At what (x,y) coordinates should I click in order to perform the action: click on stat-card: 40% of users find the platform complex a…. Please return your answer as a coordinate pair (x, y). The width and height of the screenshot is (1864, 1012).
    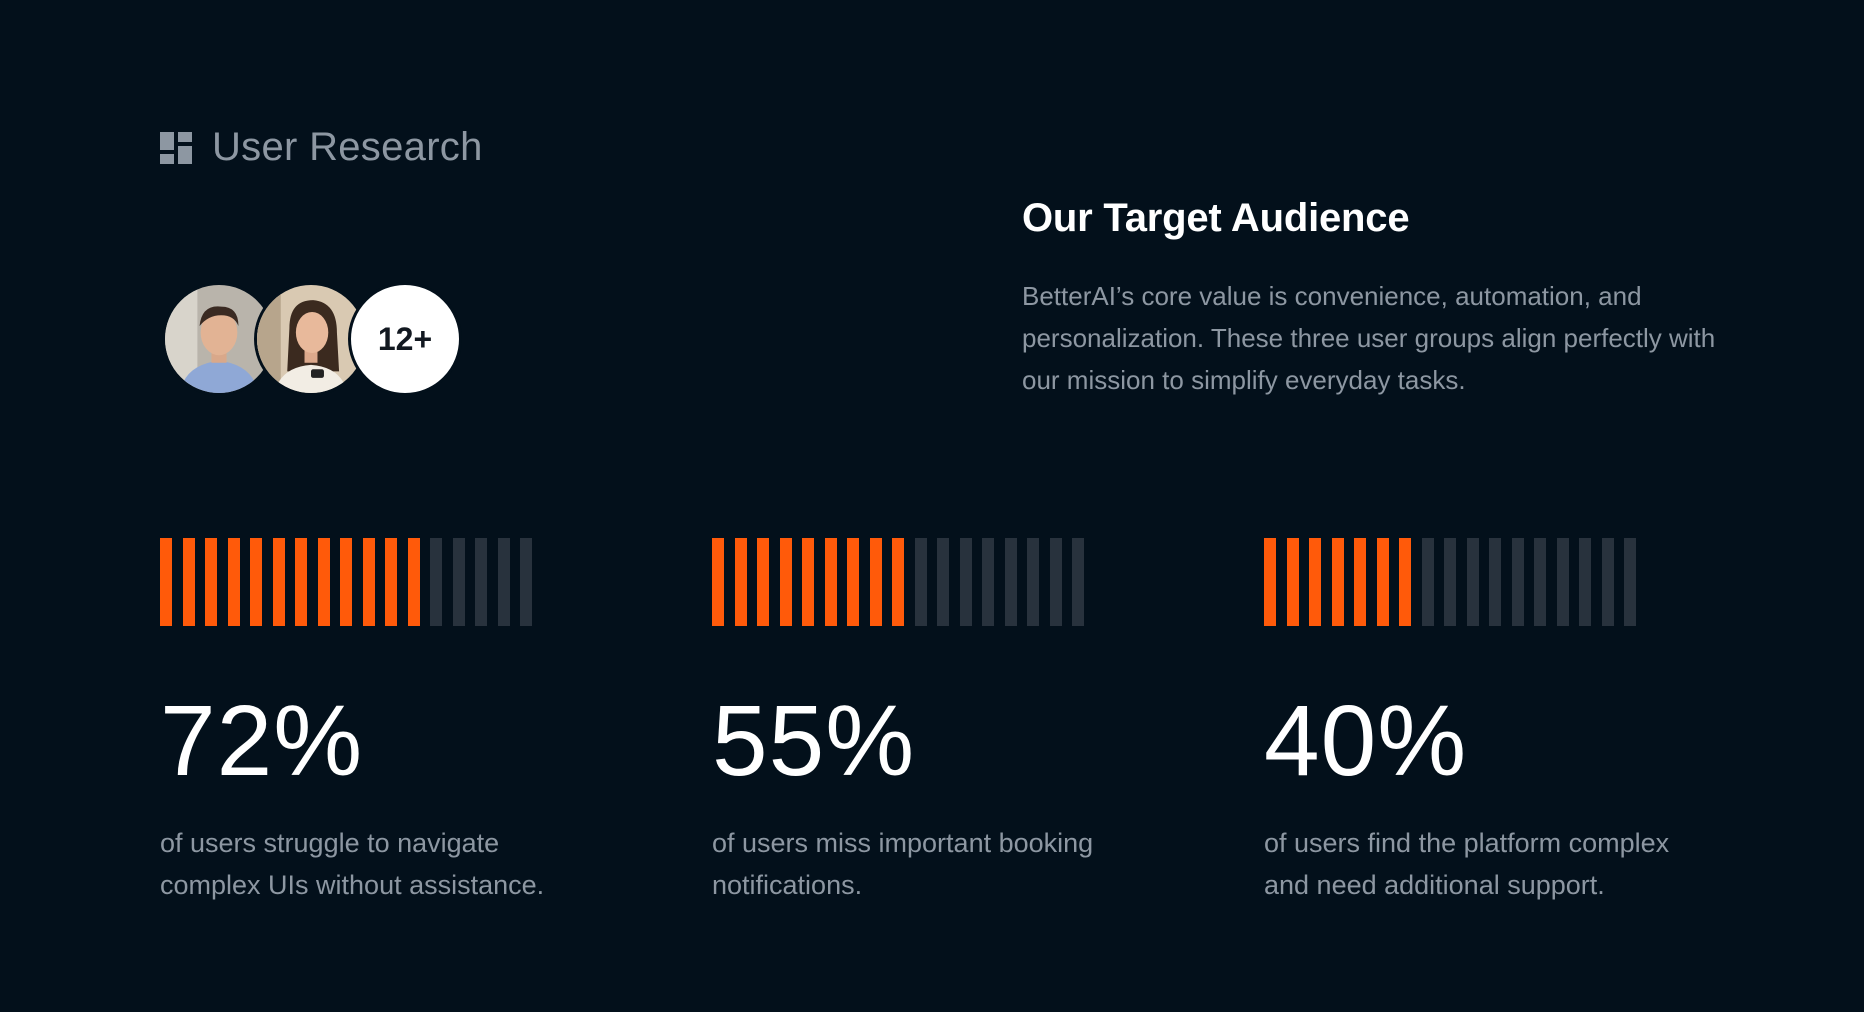
    Looking at the image, I should click on (1494, 722).